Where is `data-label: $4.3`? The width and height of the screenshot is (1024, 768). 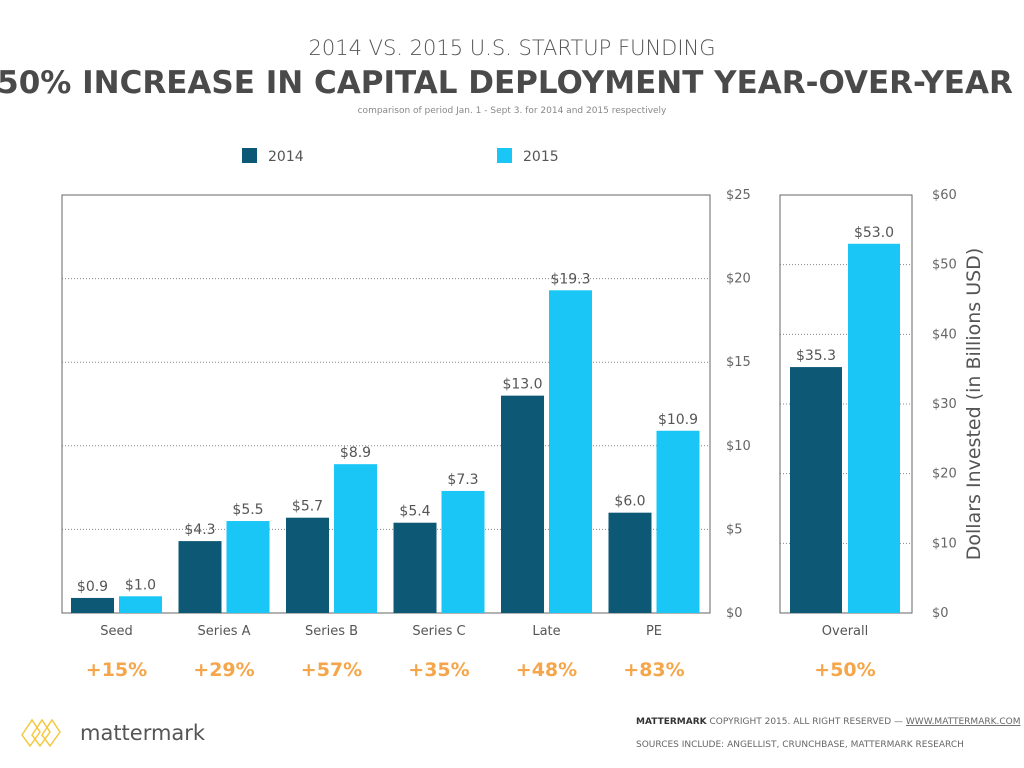 data-label: $4.3 is located at coordinates (199, 530).